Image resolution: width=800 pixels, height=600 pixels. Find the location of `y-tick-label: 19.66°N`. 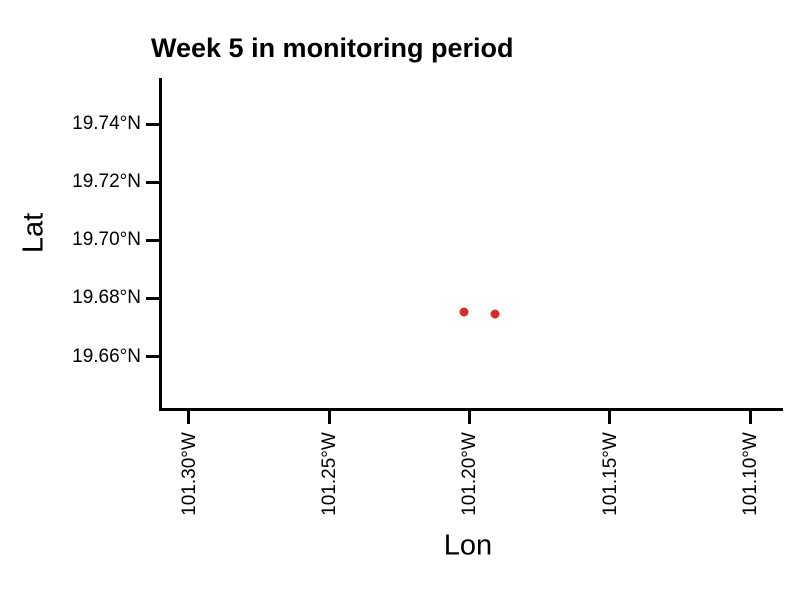

y-tick-label: 19.66°N is located at coordinates (106, 356).